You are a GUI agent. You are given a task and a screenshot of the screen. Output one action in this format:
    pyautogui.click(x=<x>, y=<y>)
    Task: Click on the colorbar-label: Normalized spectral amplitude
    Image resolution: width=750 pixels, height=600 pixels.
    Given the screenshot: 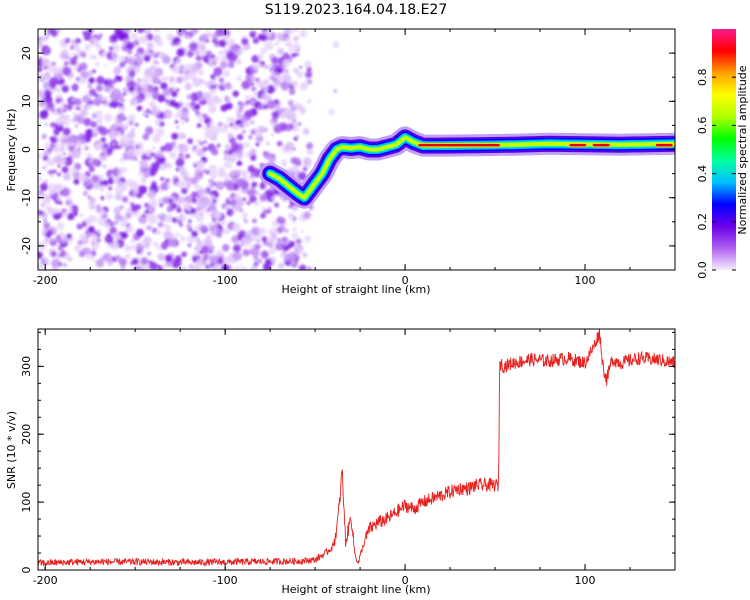 What is the action you would take?
    pyautogui.click(x=742, y=149)
    